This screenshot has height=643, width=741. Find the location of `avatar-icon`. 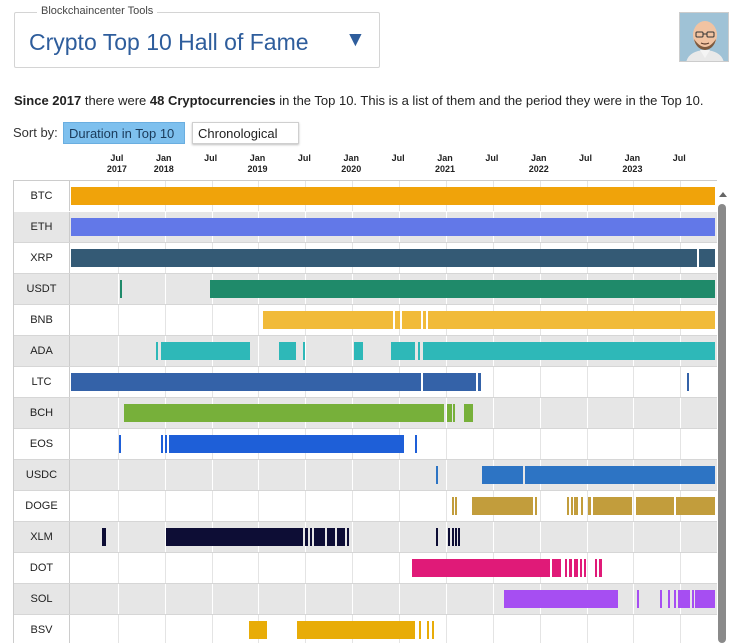

avatar-icon is located at coordinates (704, 37).